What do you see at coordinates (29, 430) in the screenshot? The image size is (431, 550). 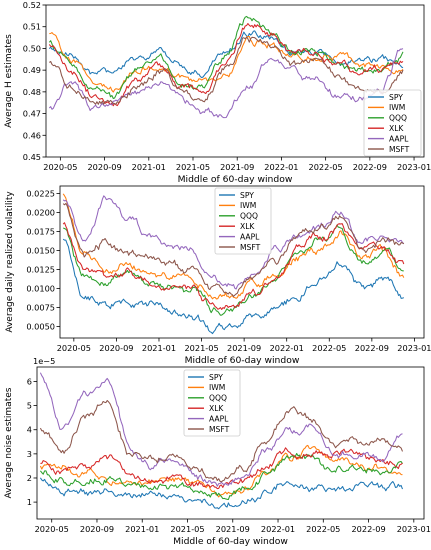 I see `y-tick-label: 4` at bounding box center [29, 430].